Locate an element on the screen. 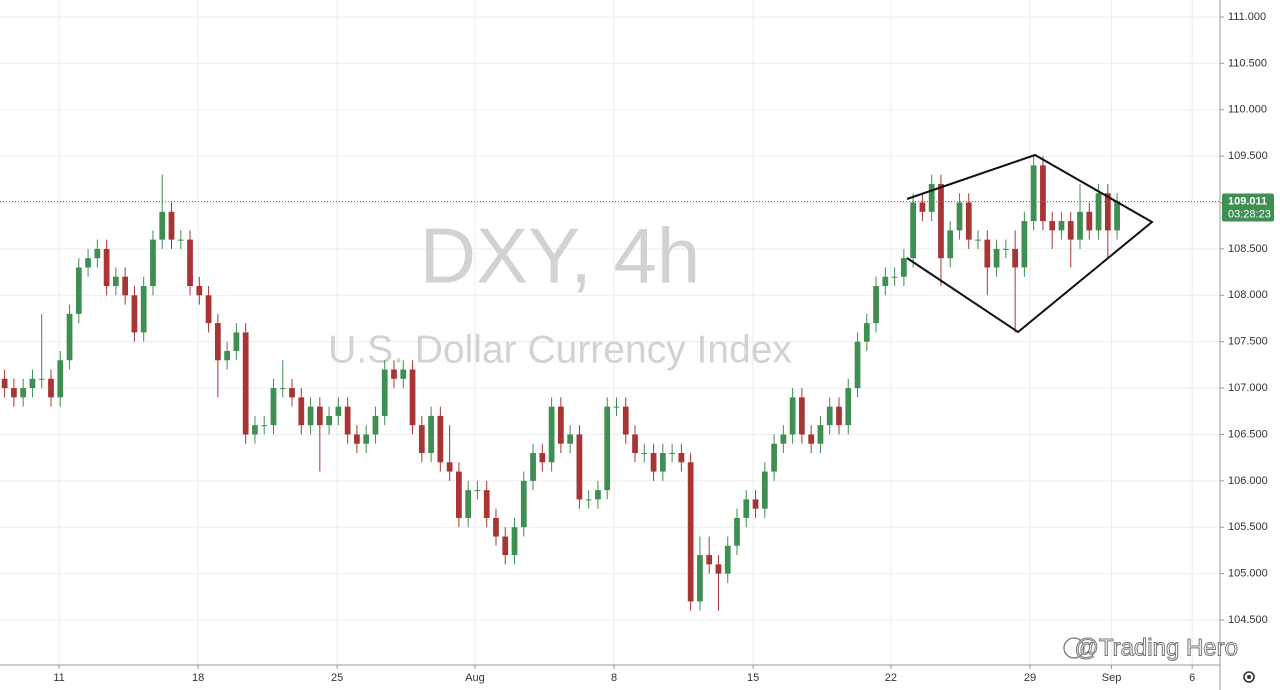 This screenshot has width=1280, height=690. y-tick-label: 107.000 is located at coordinates (1248, 388).